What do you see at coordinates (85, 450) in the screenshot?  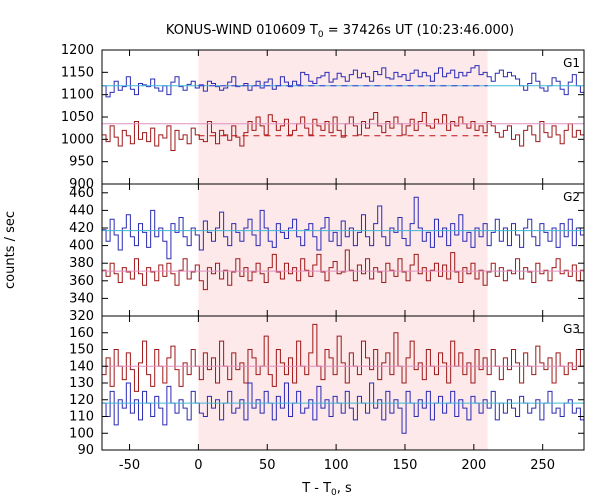 I see `ytick-label-G3-90: 90` at bounding box center [85, 450].